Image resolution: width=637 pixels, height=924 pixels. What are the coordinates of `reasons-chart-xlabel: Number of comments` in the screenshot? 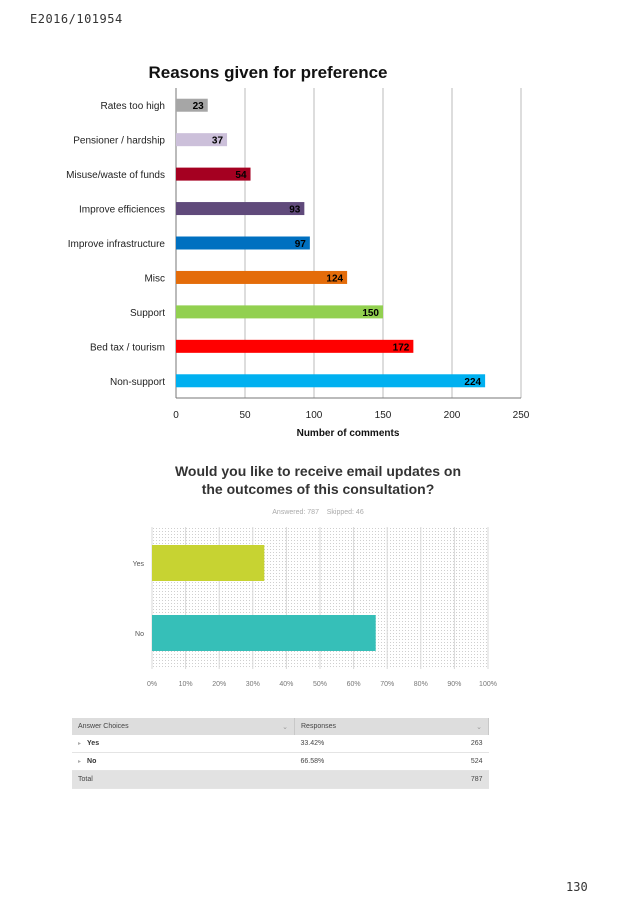 It's located at (348, 433).